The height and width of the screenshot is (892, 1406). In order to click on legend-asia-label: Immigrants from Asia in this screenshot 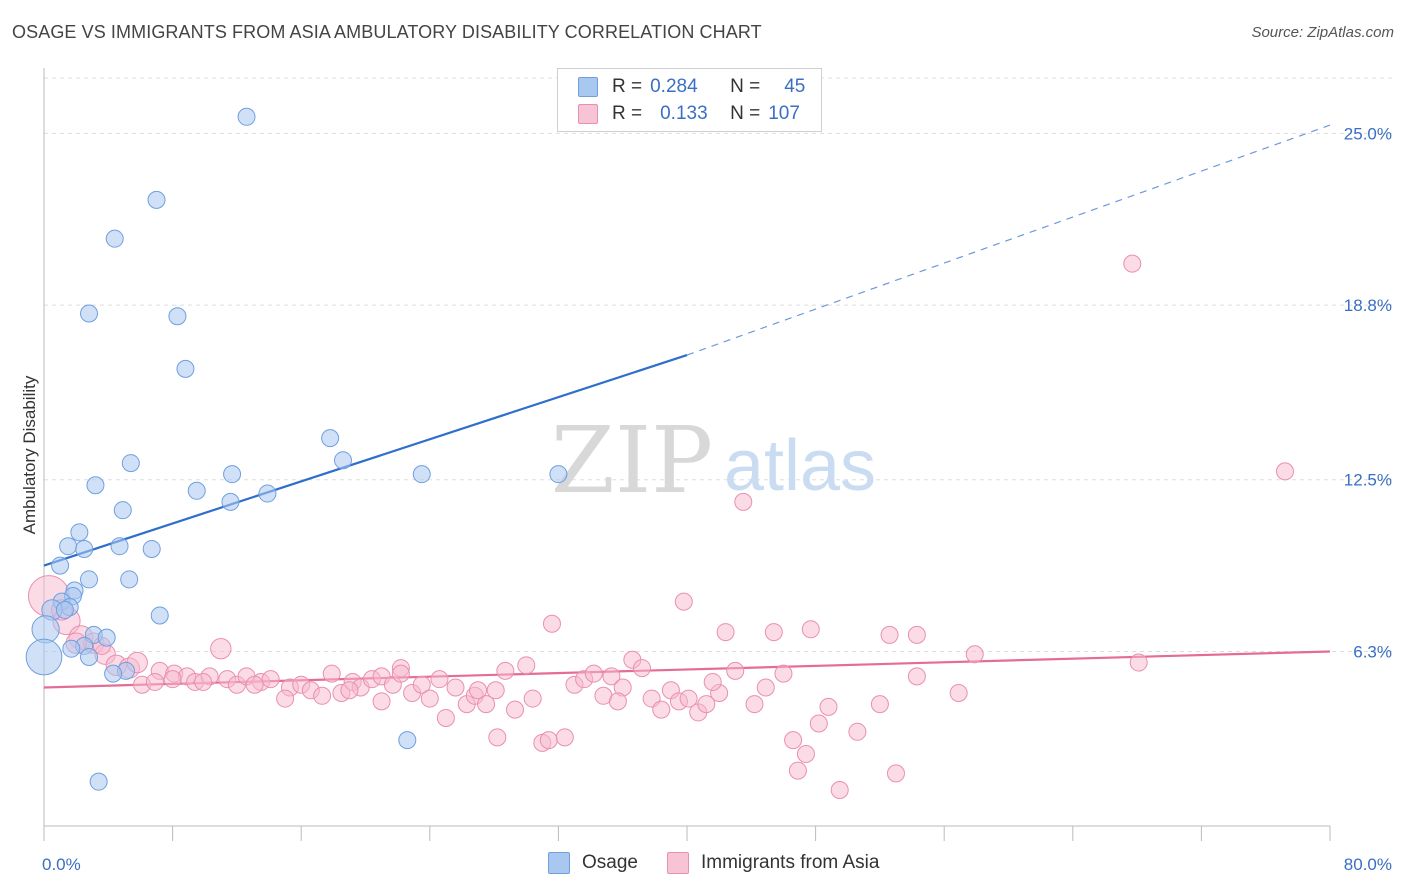, I will do `click(790, 862)`.